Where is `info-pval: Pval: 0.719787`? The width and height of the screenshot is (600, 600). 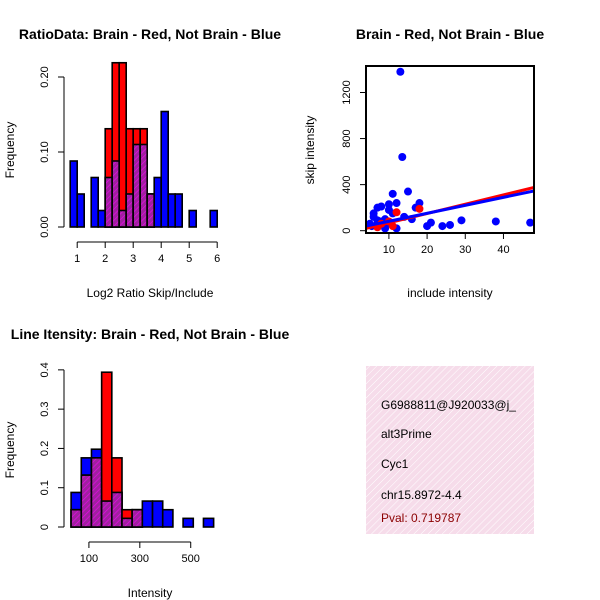
info-pval: Pval: 0.719787 is located at coordinates (421, 518).